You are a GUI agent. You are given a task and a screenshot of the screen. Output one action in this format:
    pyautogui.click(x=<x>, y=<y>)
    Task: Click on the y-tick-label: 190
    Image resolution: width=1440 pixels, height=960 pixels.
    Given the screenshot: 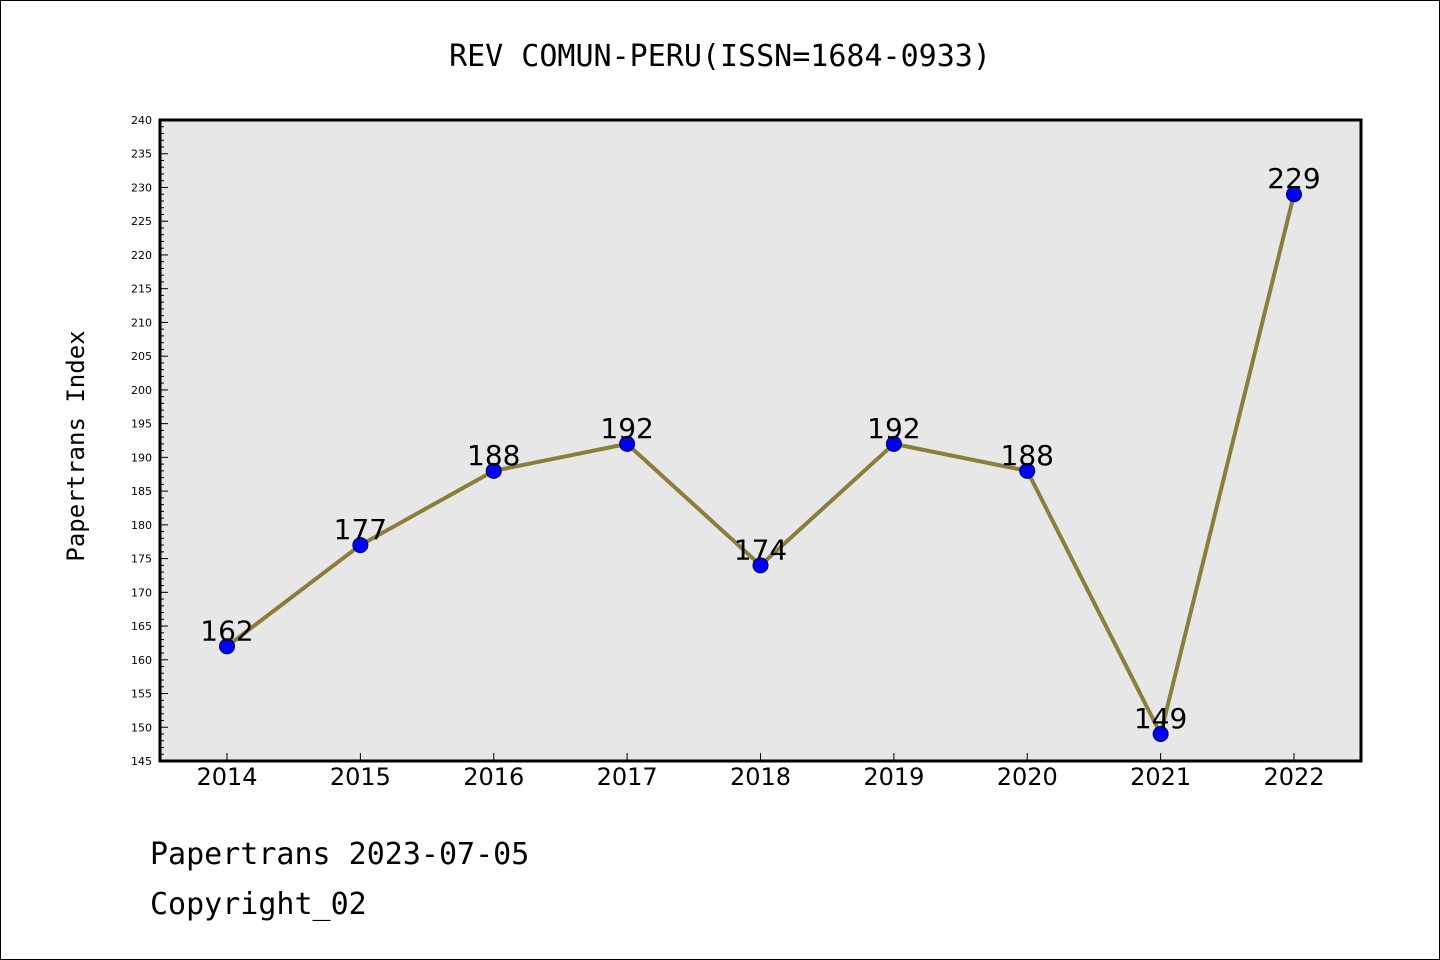 What is the action you would take?
    pyautogui.click(x=141, y=457)
    